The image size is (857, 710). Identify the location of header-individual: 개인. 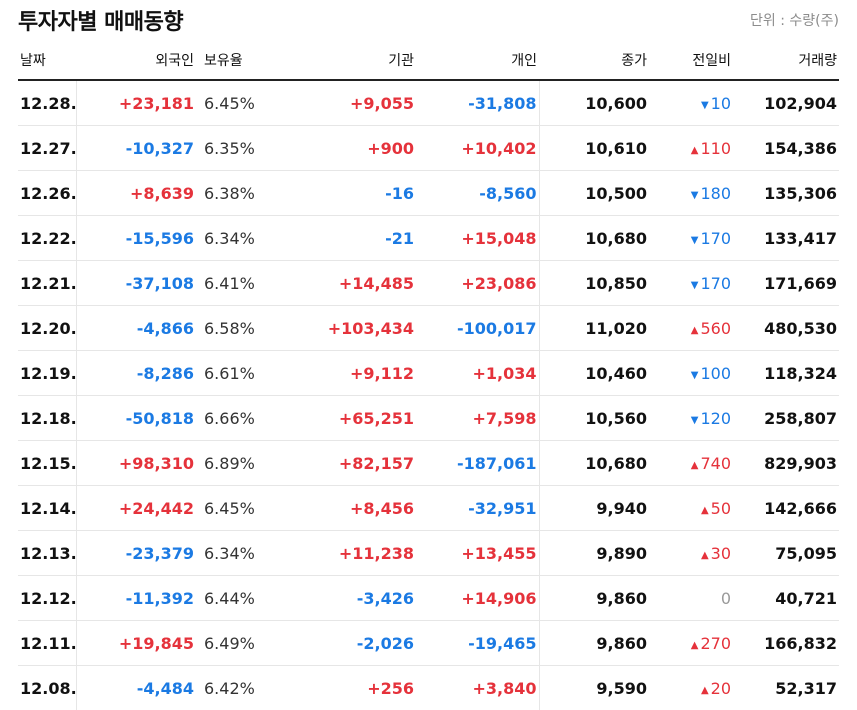
(477, 60).